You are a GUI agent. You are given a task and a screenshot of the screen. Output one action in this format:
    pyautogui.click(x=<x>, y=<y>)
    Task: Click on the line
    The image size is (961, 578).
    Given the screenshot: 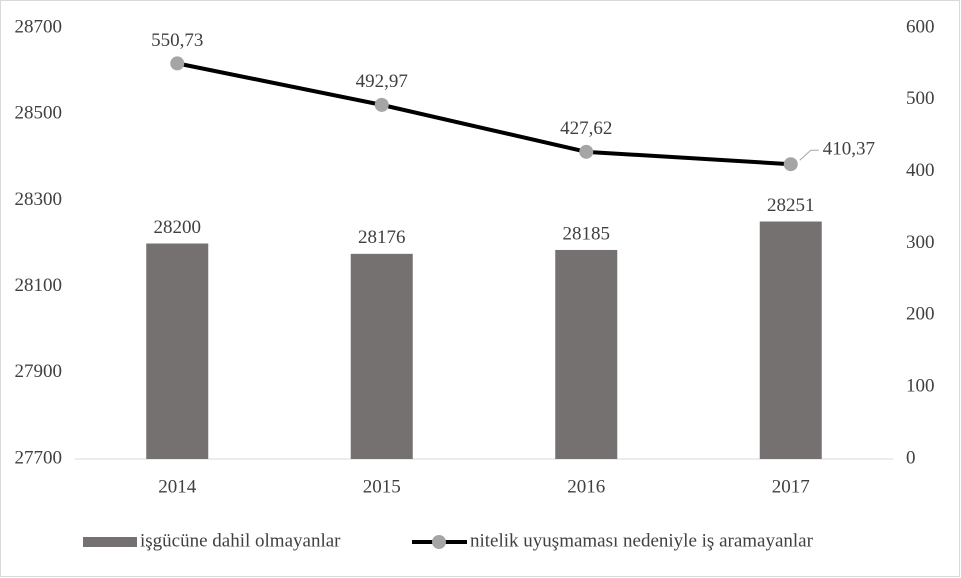 What is the action you would take?
    pyautogui.click(x=483, y=114)
    